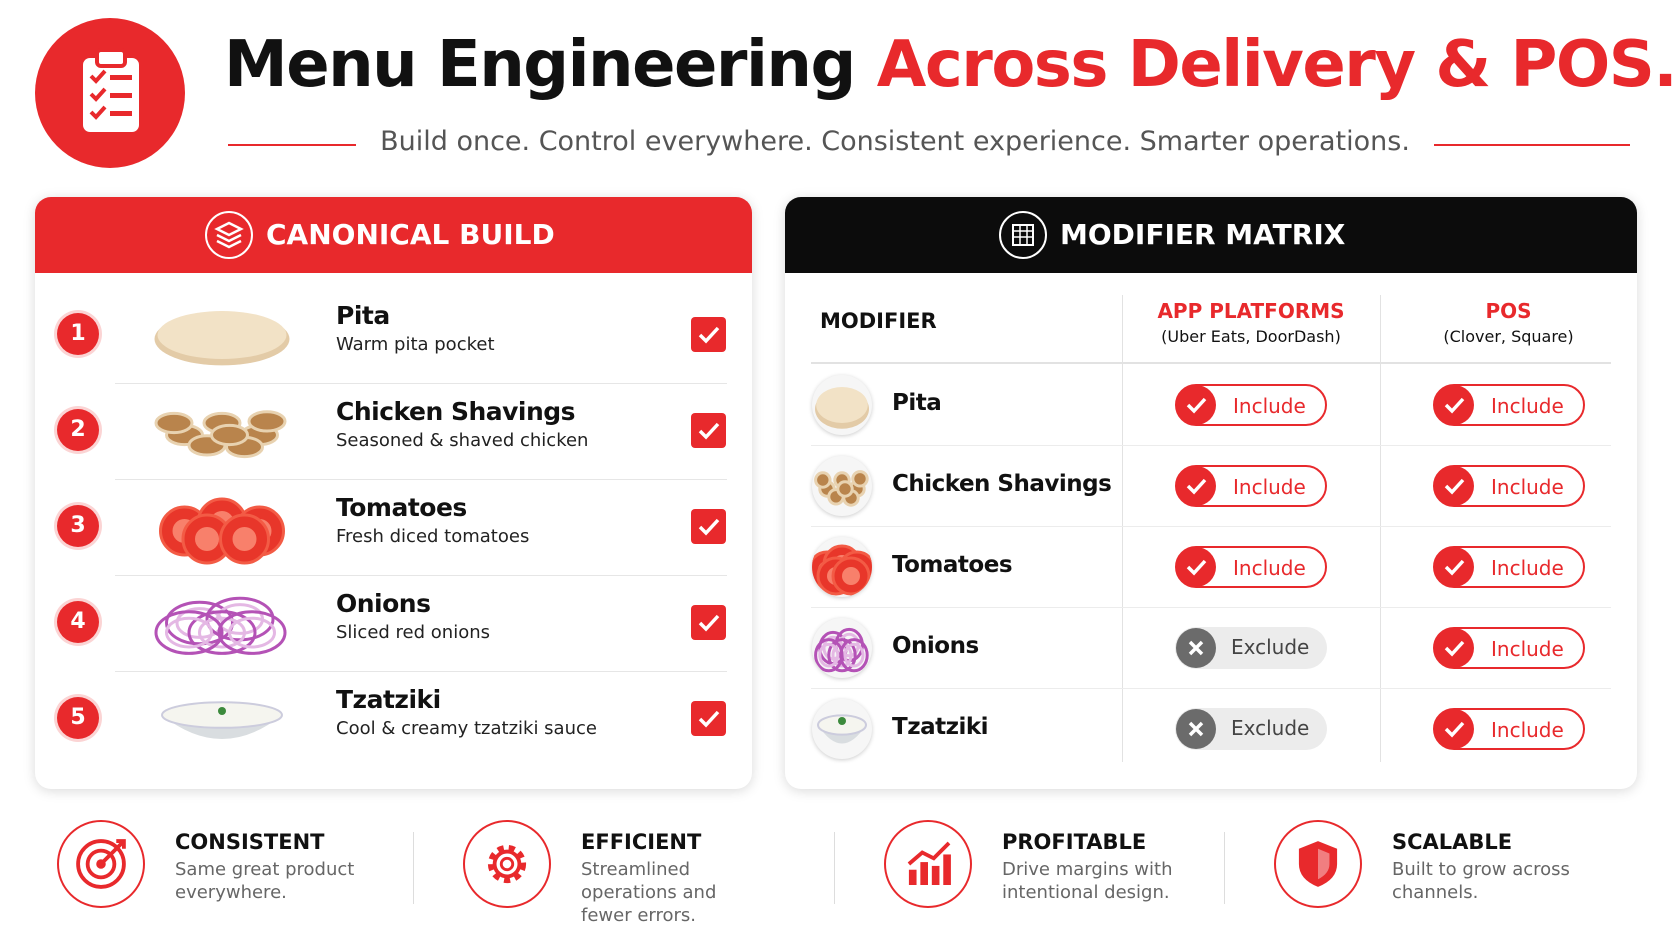 The image size is (1672, 941). Describe the element at coordinates (393, 235) in the screenshot. I see `panel-header` at that location.